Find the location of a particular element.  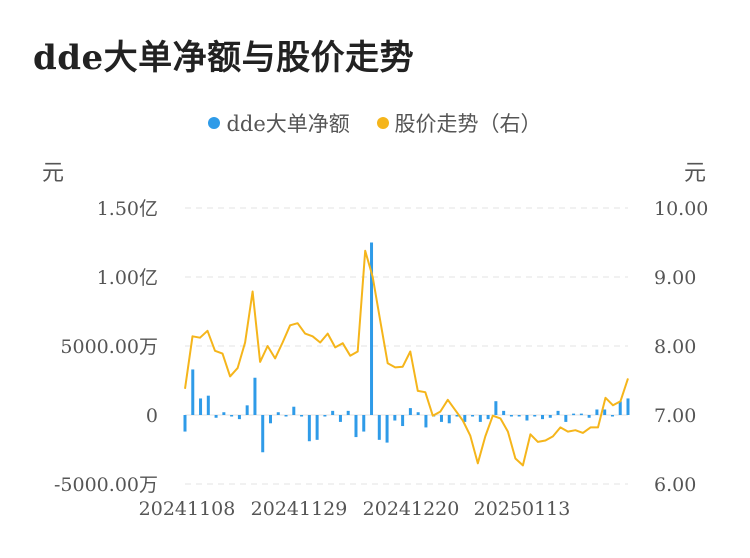

left-axis-unit: 元 is located at coordinates (53, 173).